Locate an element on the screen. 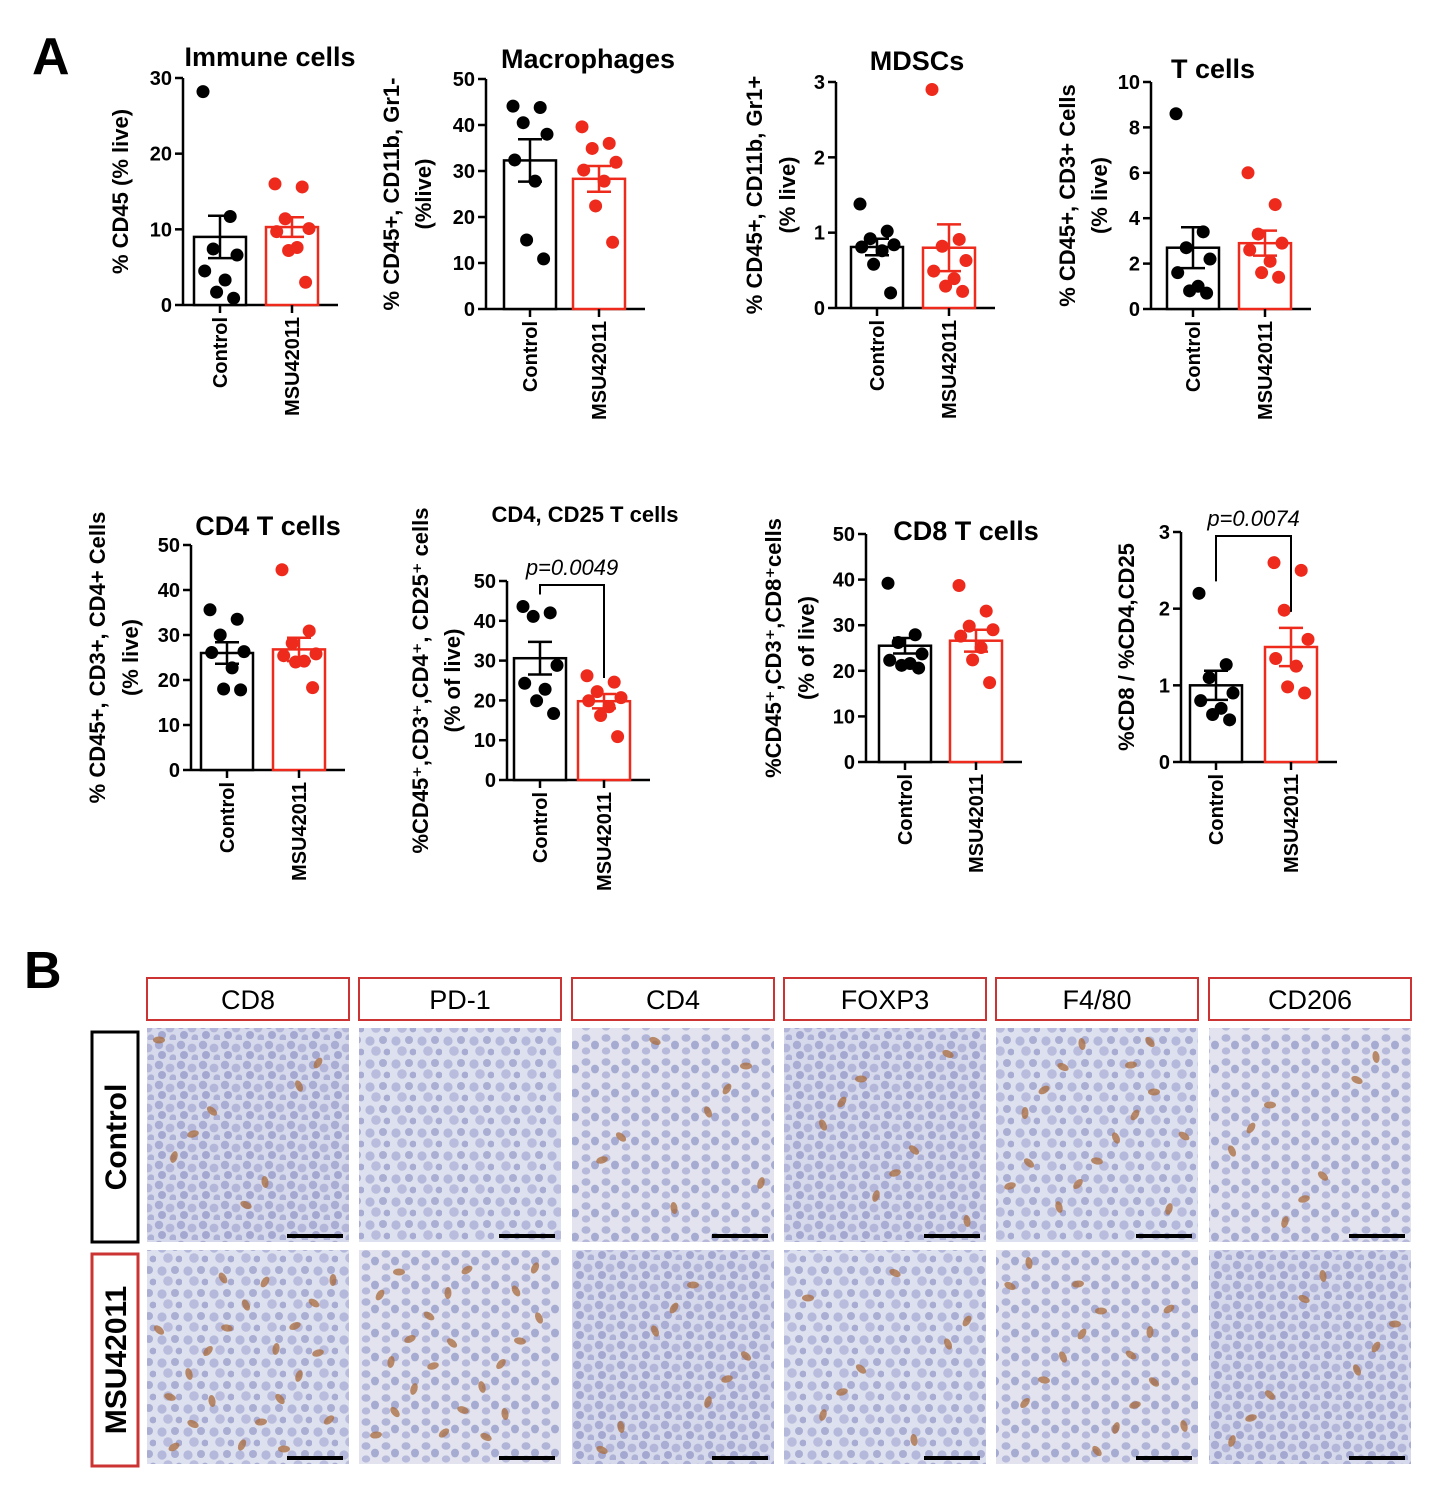  y-axis-label: %CD45⁺,CD3⁺,CD4⁺, CD25⁺ cells is located at coordinates (420, 680).